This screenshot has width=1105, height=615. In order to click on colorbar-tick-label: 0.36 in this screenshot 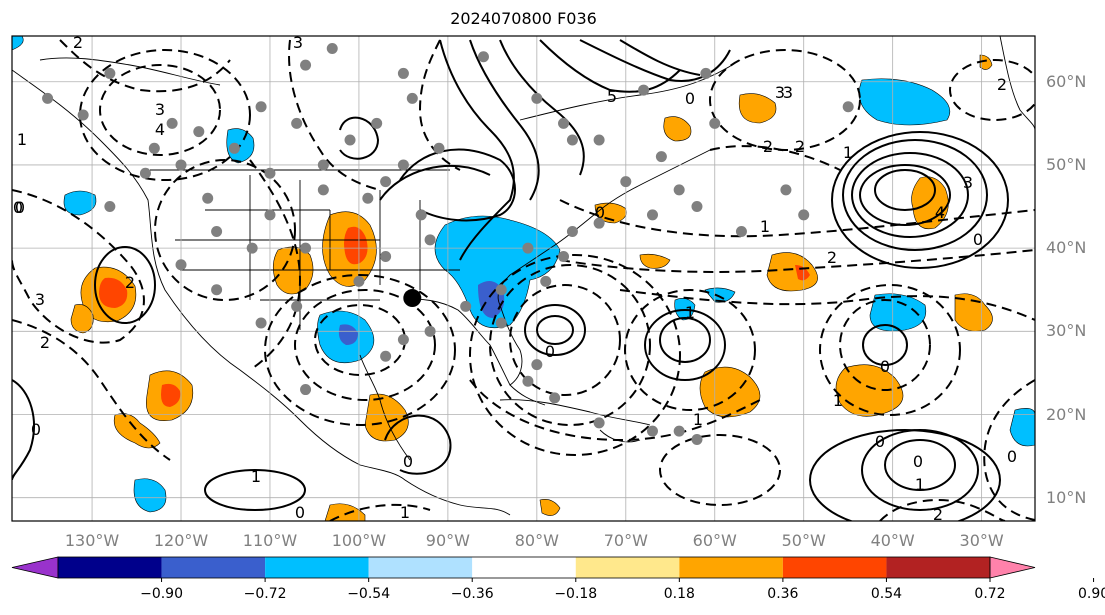, I will do `click(783, 594)`.